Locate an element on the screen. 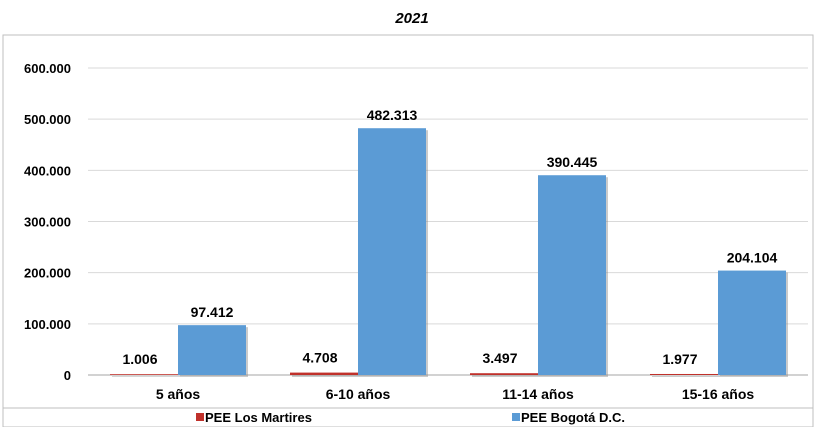 This screenshot has height=427, width=817. x-tick-label: 15-16 años is located at coordinates (718, 394).